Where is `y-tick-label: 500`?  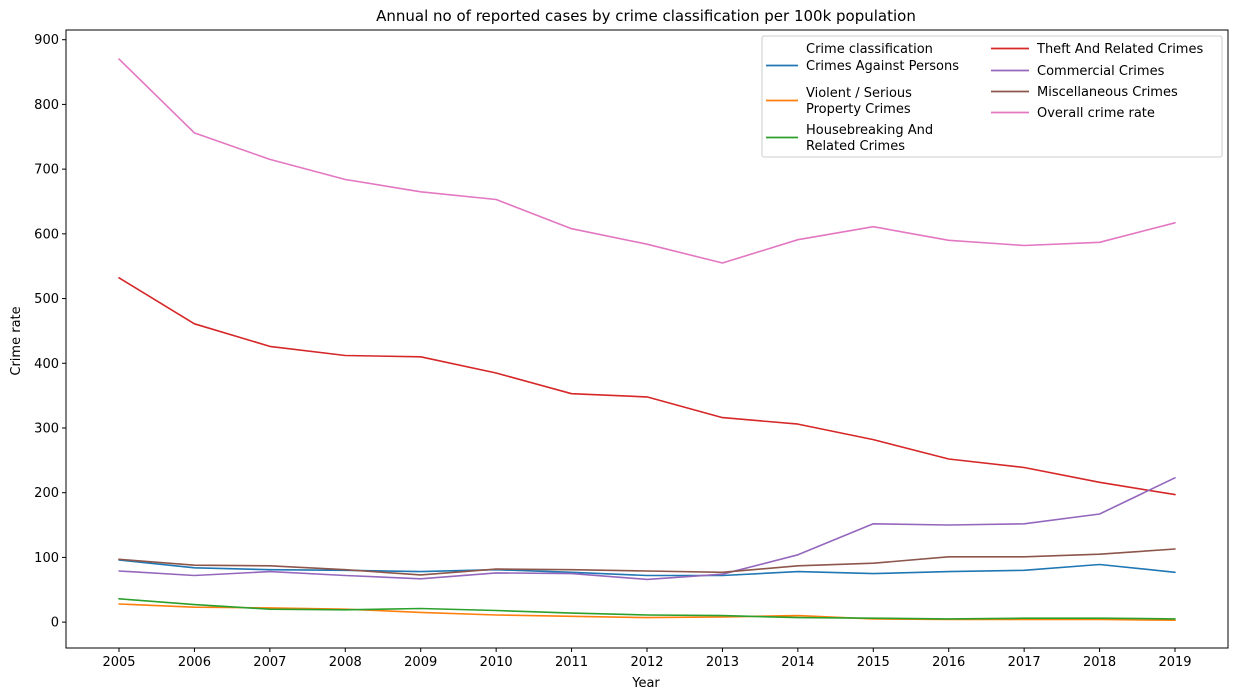 y-tick-label: 500 is located at coordinates (46, 299).